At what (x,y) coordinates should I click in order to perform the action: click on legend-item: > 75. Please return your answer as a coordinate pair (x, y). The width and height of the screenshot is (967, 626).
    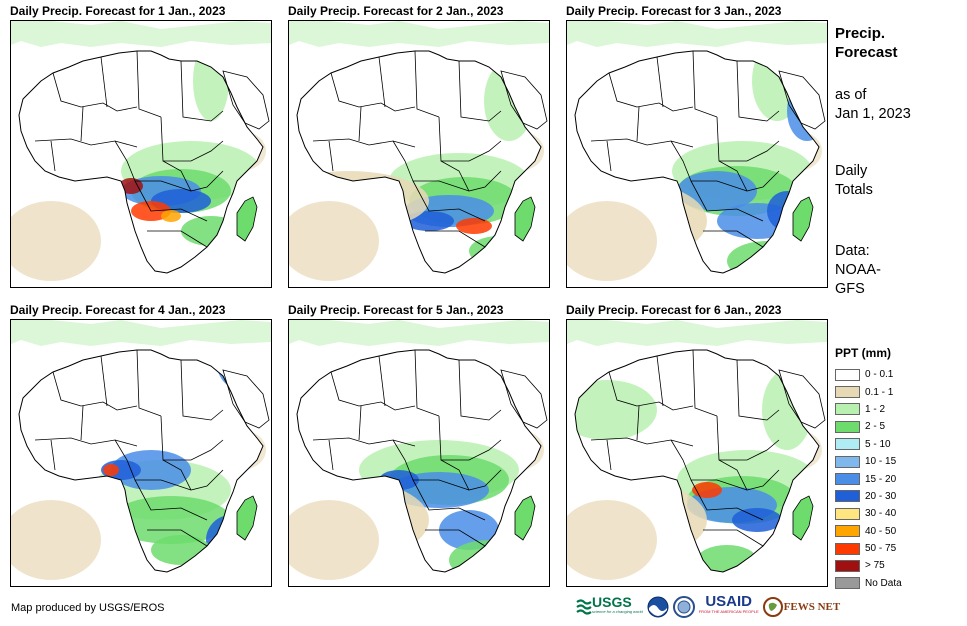
    Looking at the image, I should click on (868, 565).